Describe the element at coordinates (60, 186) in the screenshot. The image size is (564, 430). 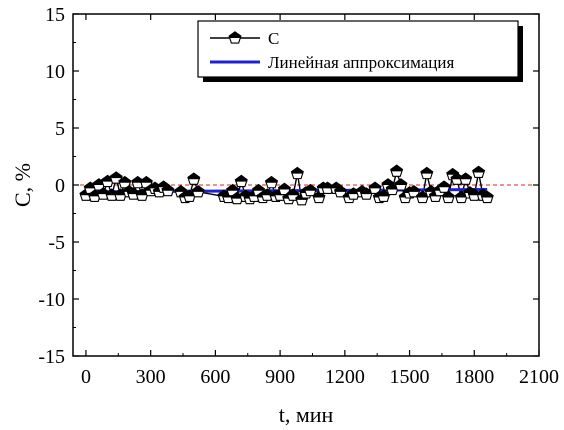
I see `y-tick-label: 0` at that location.